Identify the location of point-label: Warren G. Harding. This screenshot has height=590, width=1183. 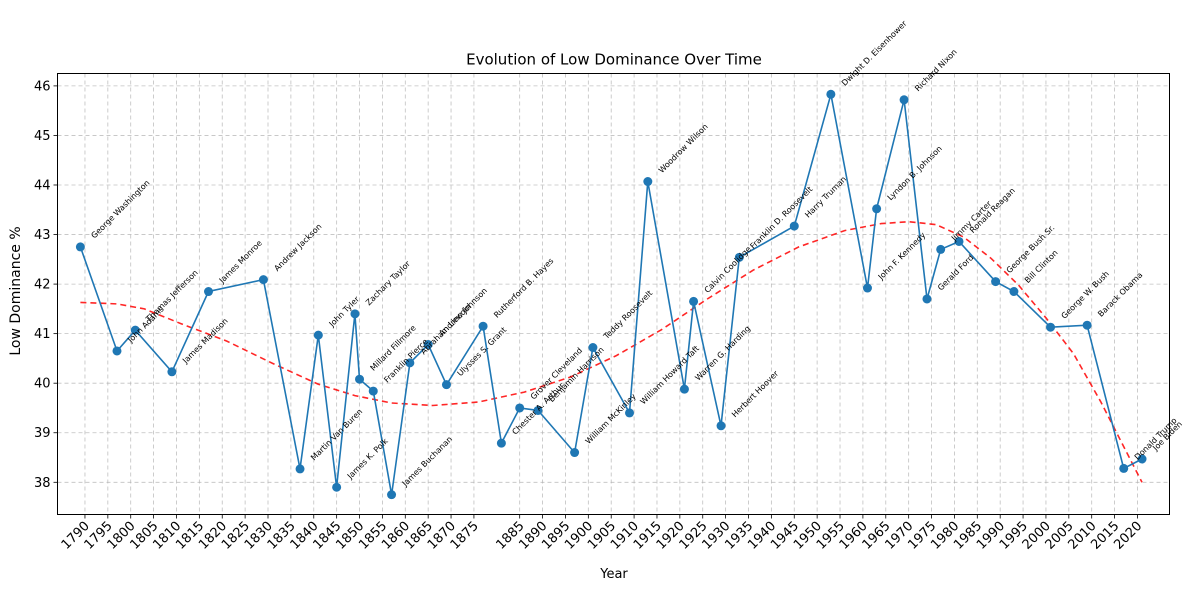
(722, 353).